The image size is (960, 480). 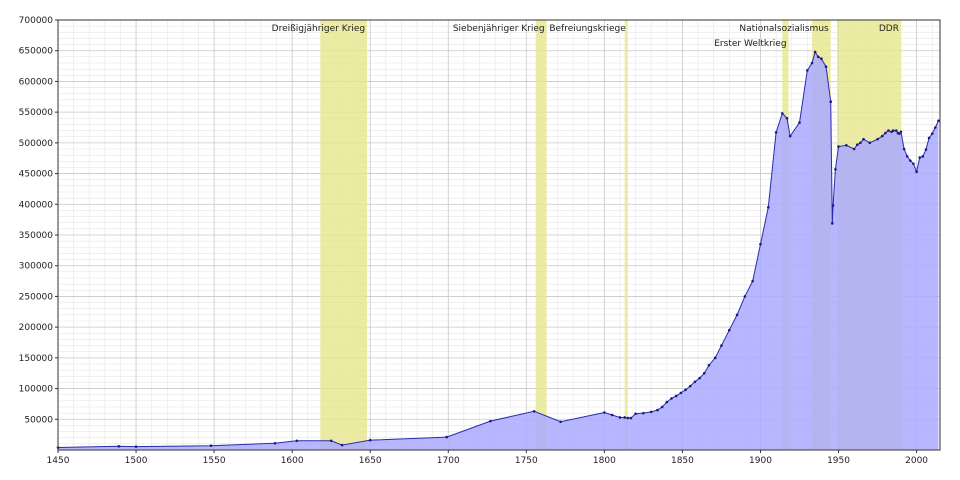 What do you see at coordinates (292, 461) in the screenshot?
I see `x-tick-label: 1600` at bounding box center [292, 461].